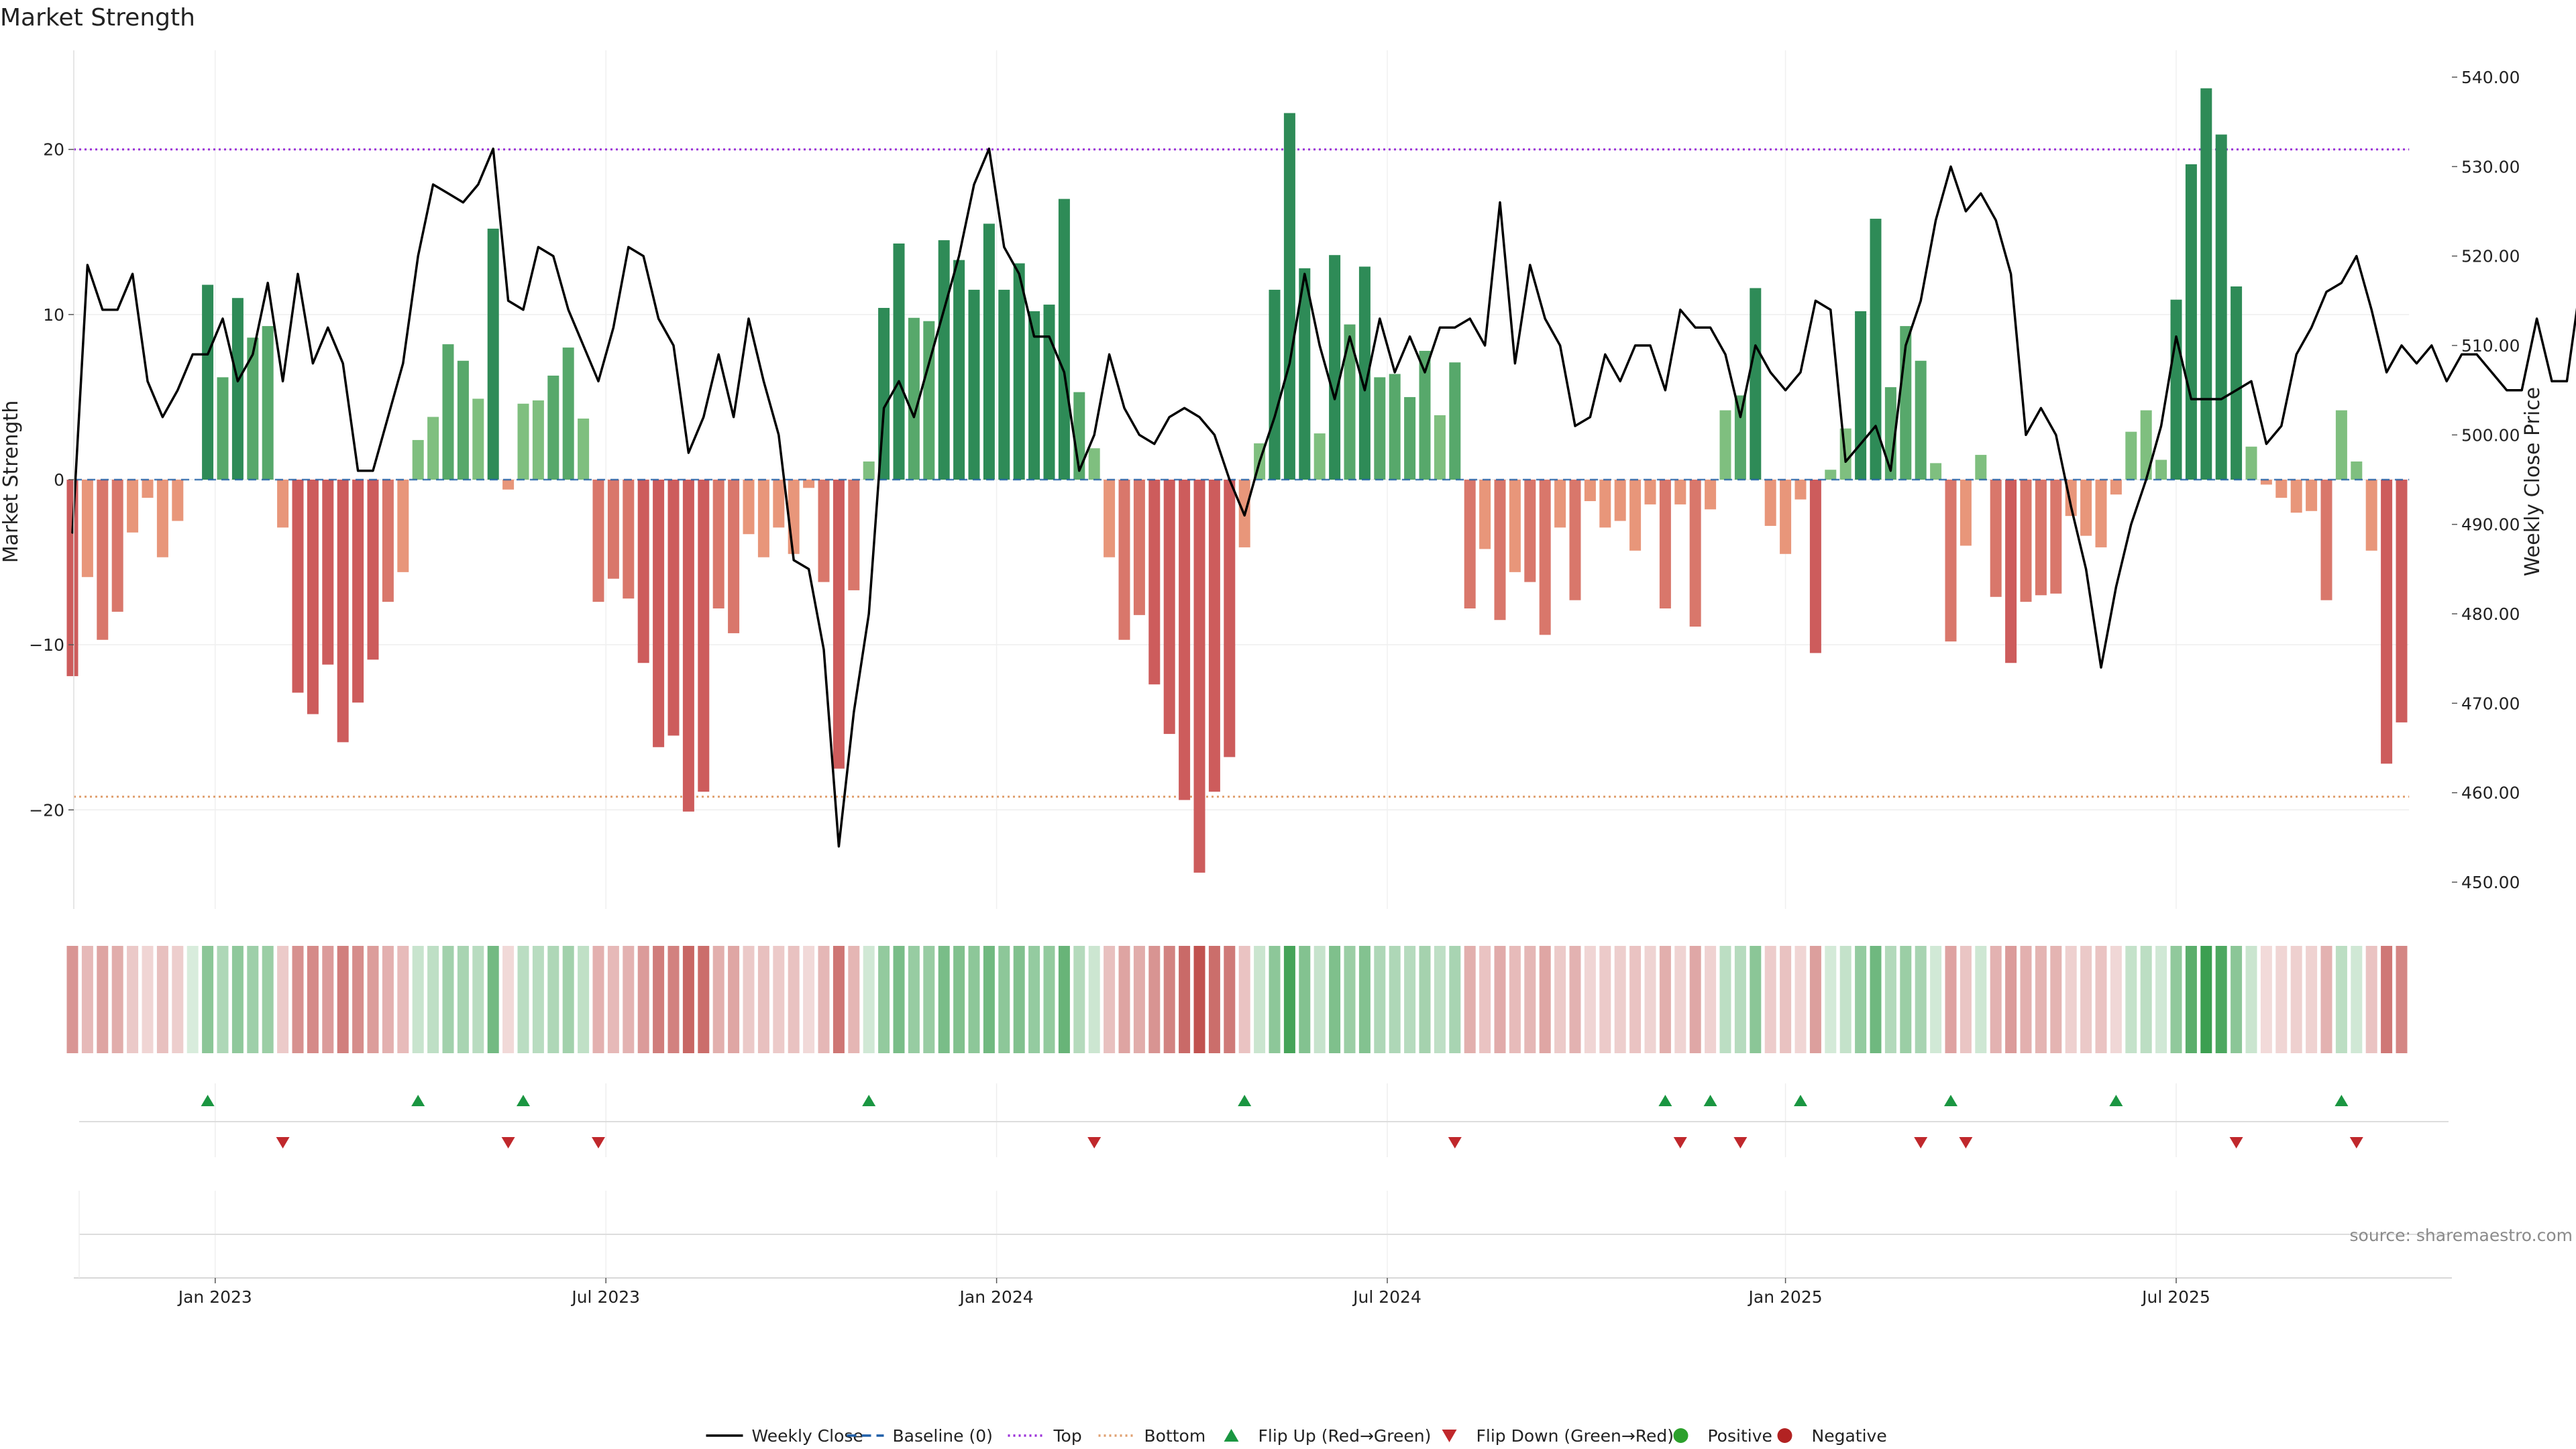 Image resolution: width=2576 pixels, height=1449 pixels. What do you see at coordinates (784, 1436) in the screenshot?
I see `legend-item: Weekly Close` at bounding box center [784, 1436].